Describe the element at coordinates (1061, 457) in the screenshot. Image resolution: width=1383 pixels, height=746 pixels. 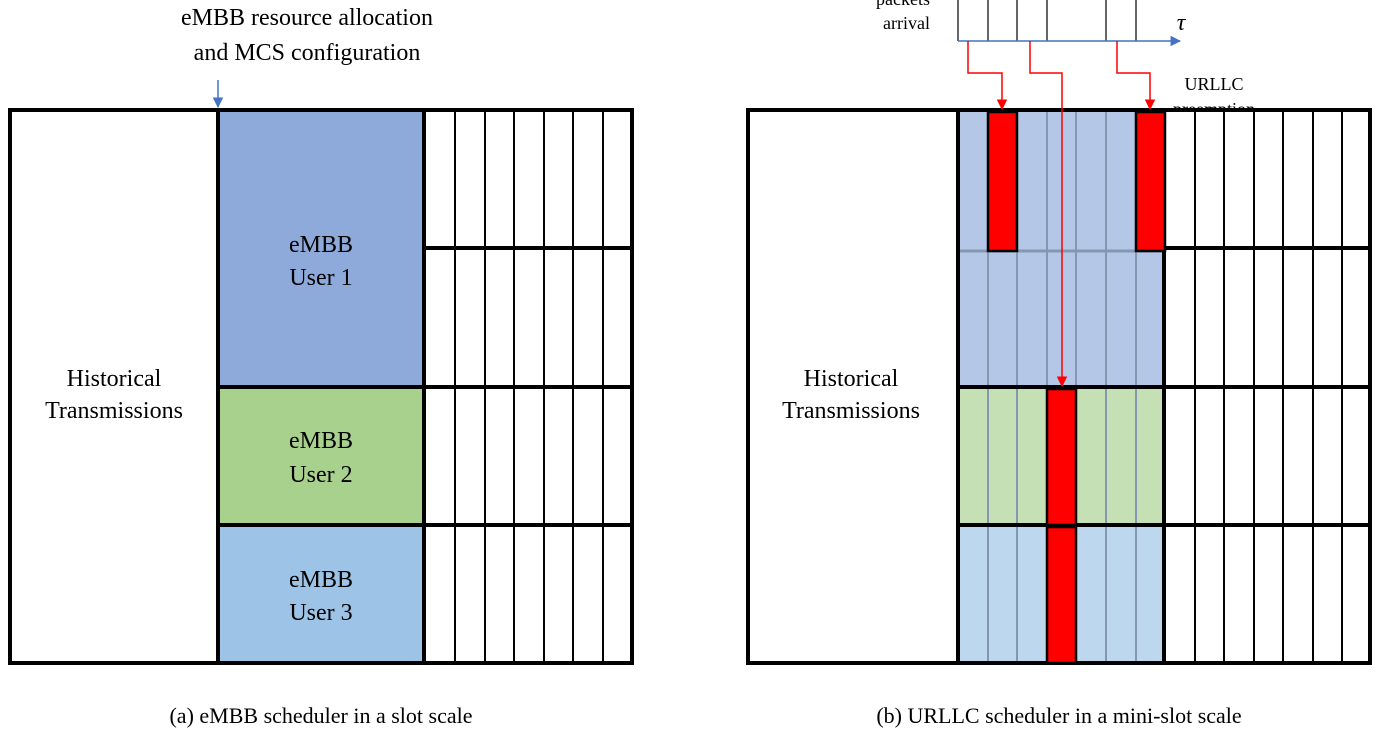
I see `urllc-block-3a` at that location.